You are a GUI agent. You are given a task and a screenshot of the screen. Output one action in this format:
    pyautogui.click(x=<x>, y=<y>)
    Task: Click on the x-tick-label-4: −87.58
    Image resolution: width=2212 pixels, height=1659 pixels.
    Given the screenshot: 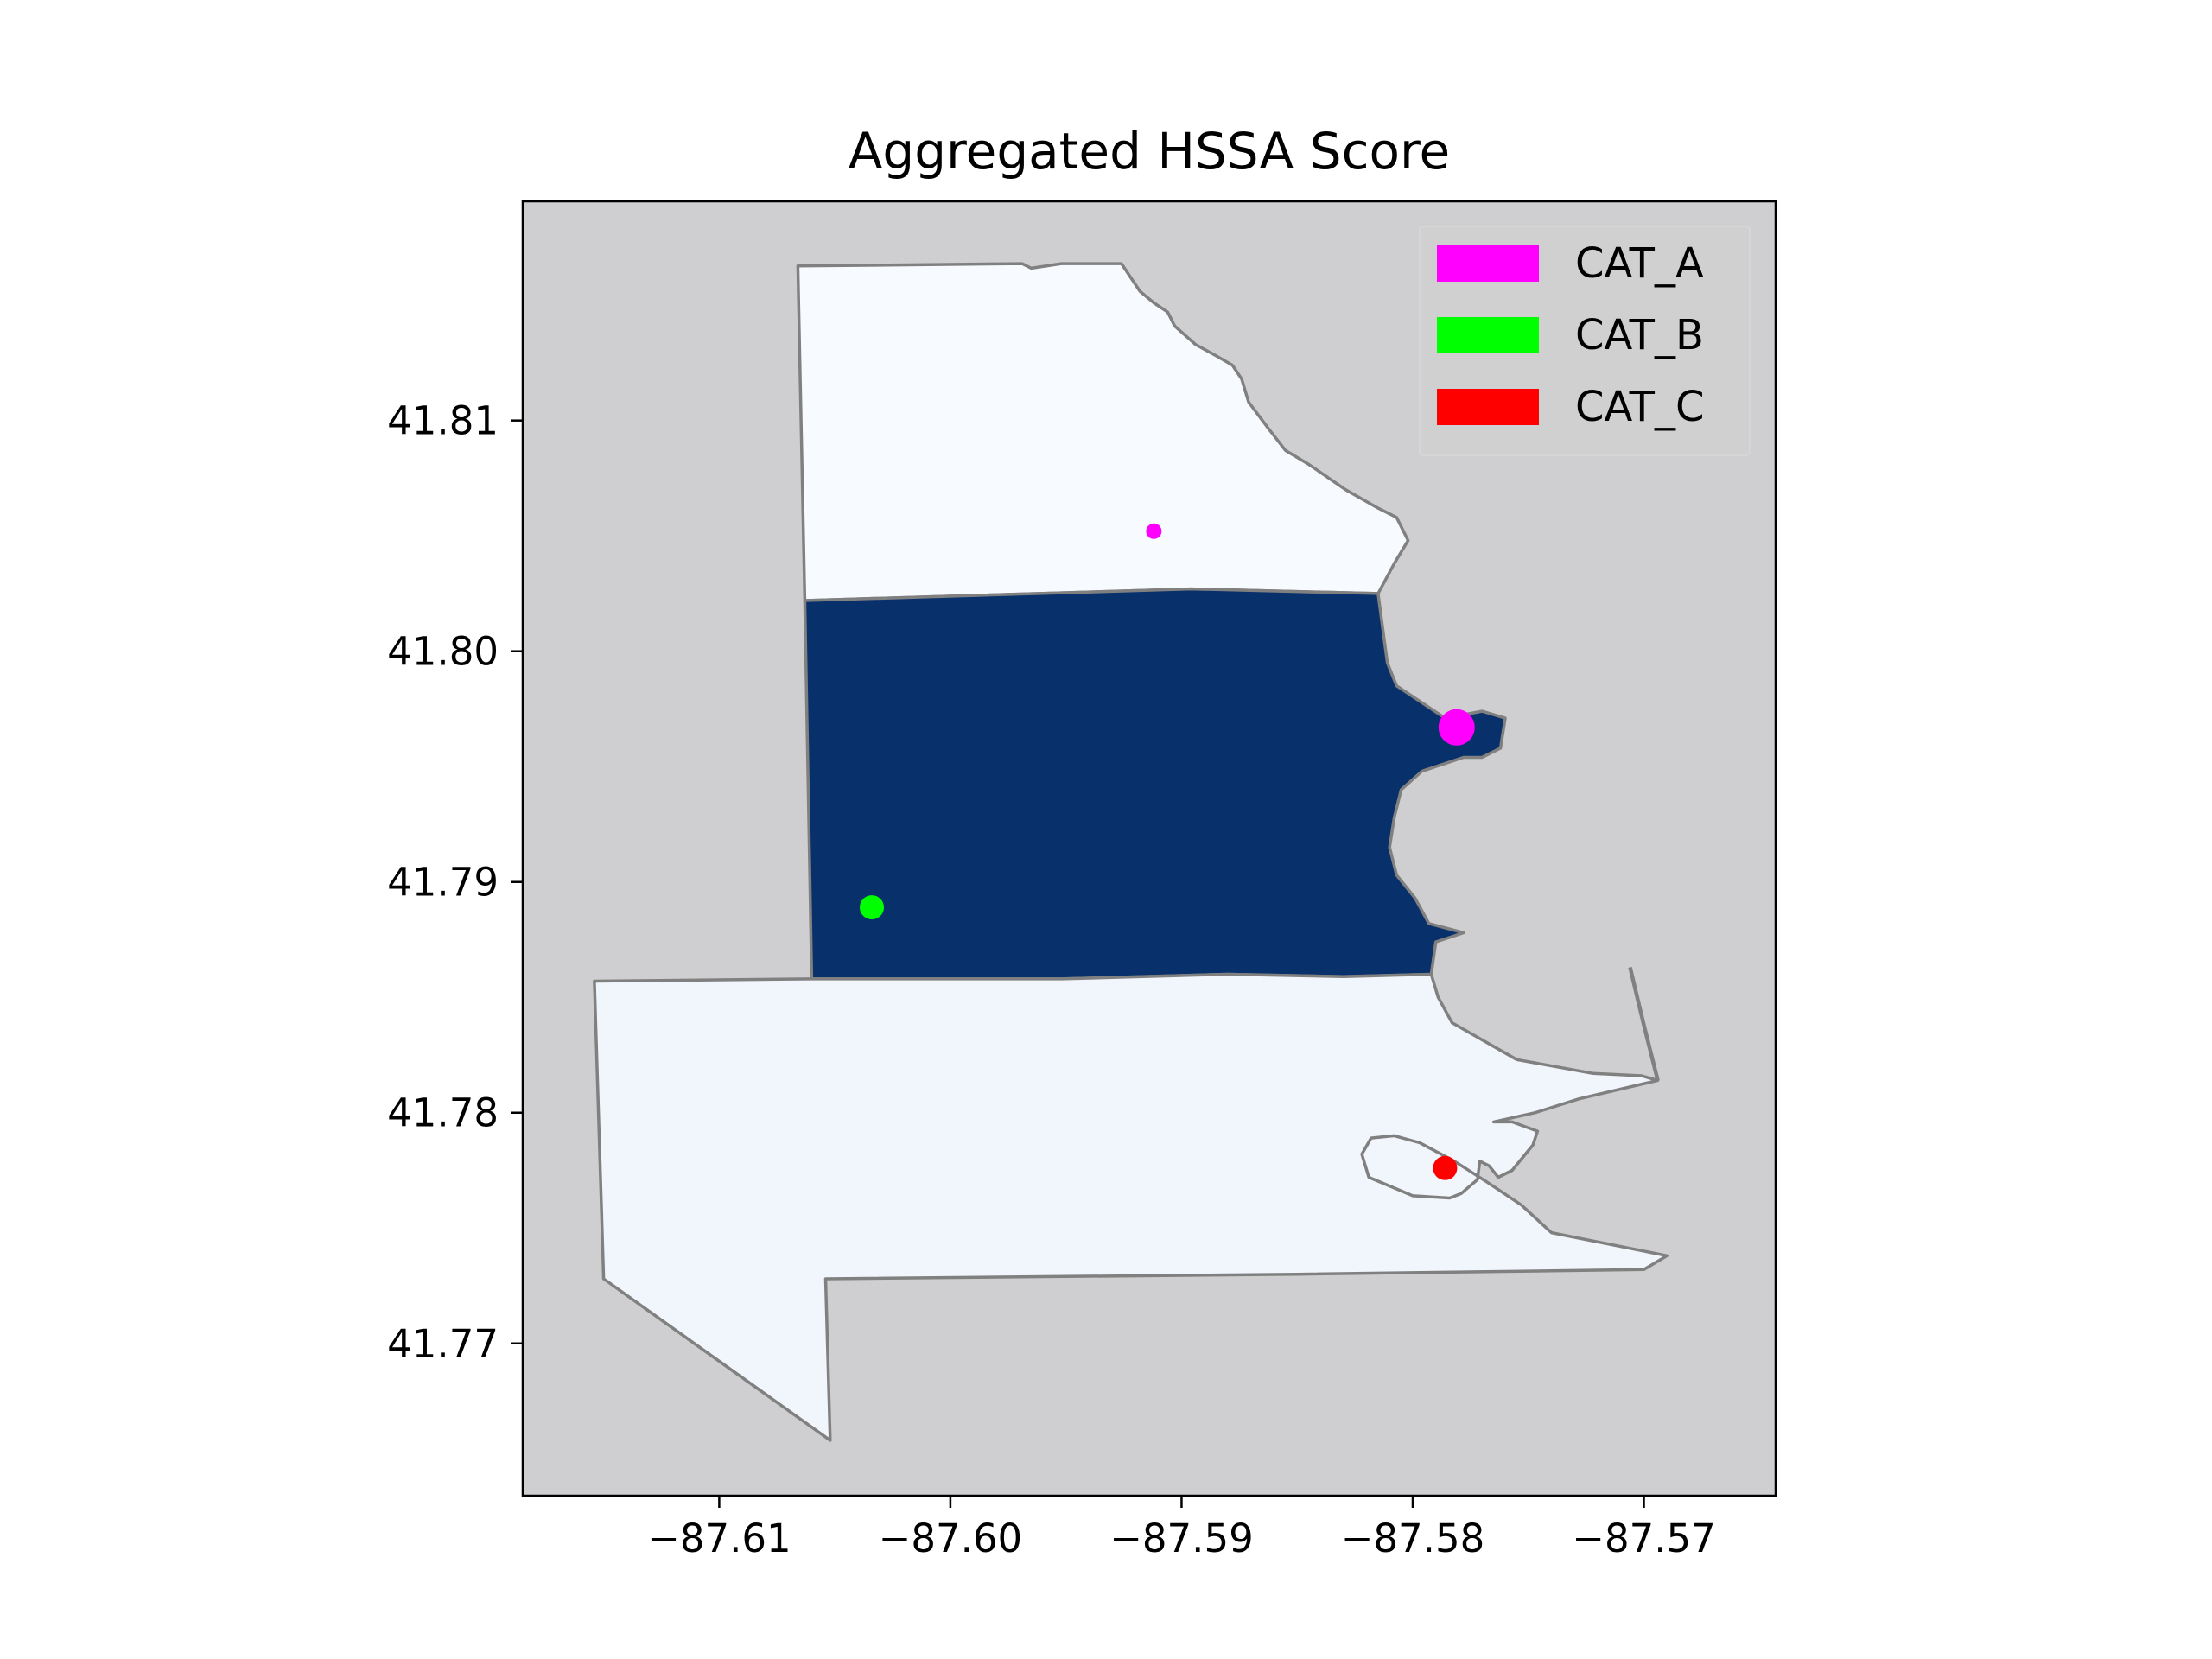 What is the action you would take?
    pyautogui.click(x=1413, y=1538)
    